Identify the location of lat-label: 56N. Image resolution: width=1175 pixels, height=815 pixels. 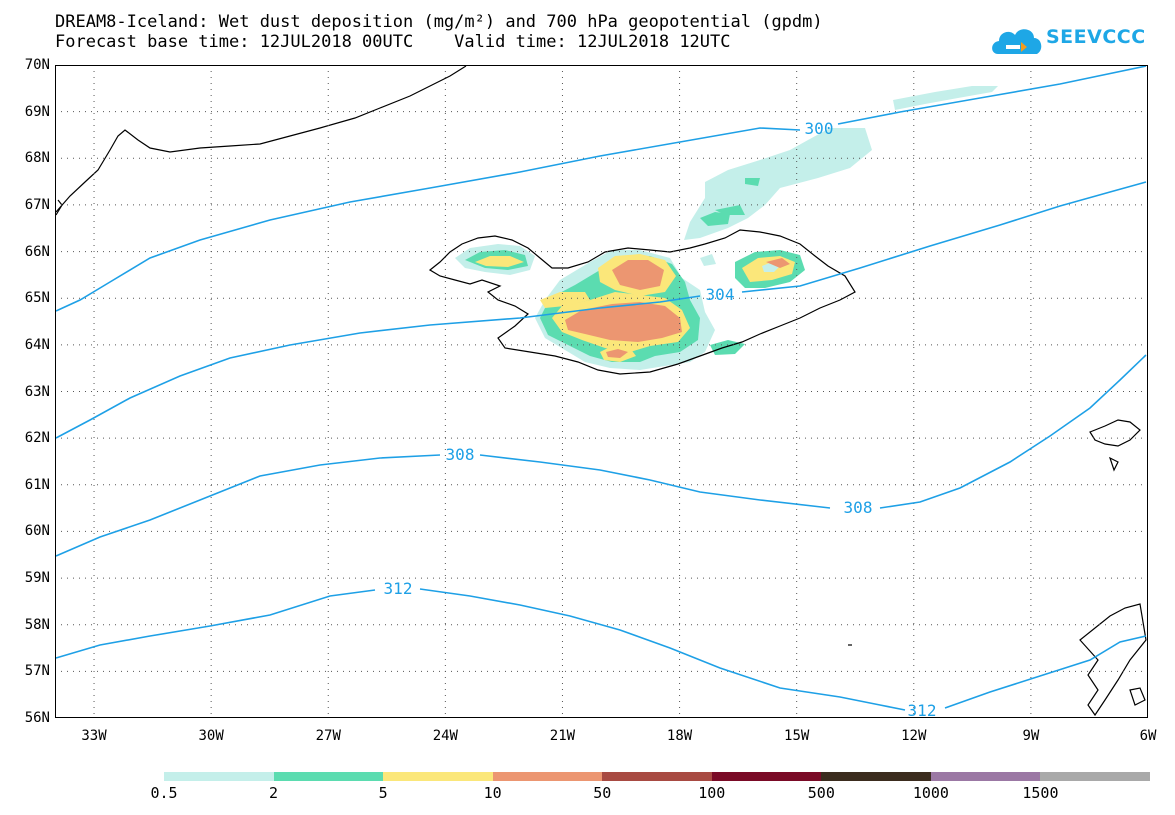
(37, 718).